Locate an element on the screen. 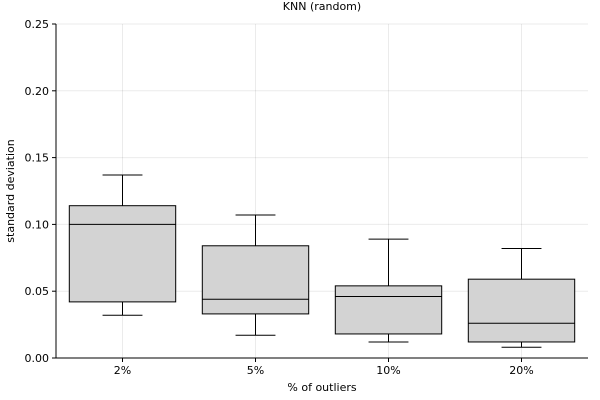 The image size is (600, 400). y-tick-label: 0.25 is located at coordinates (37, 24).